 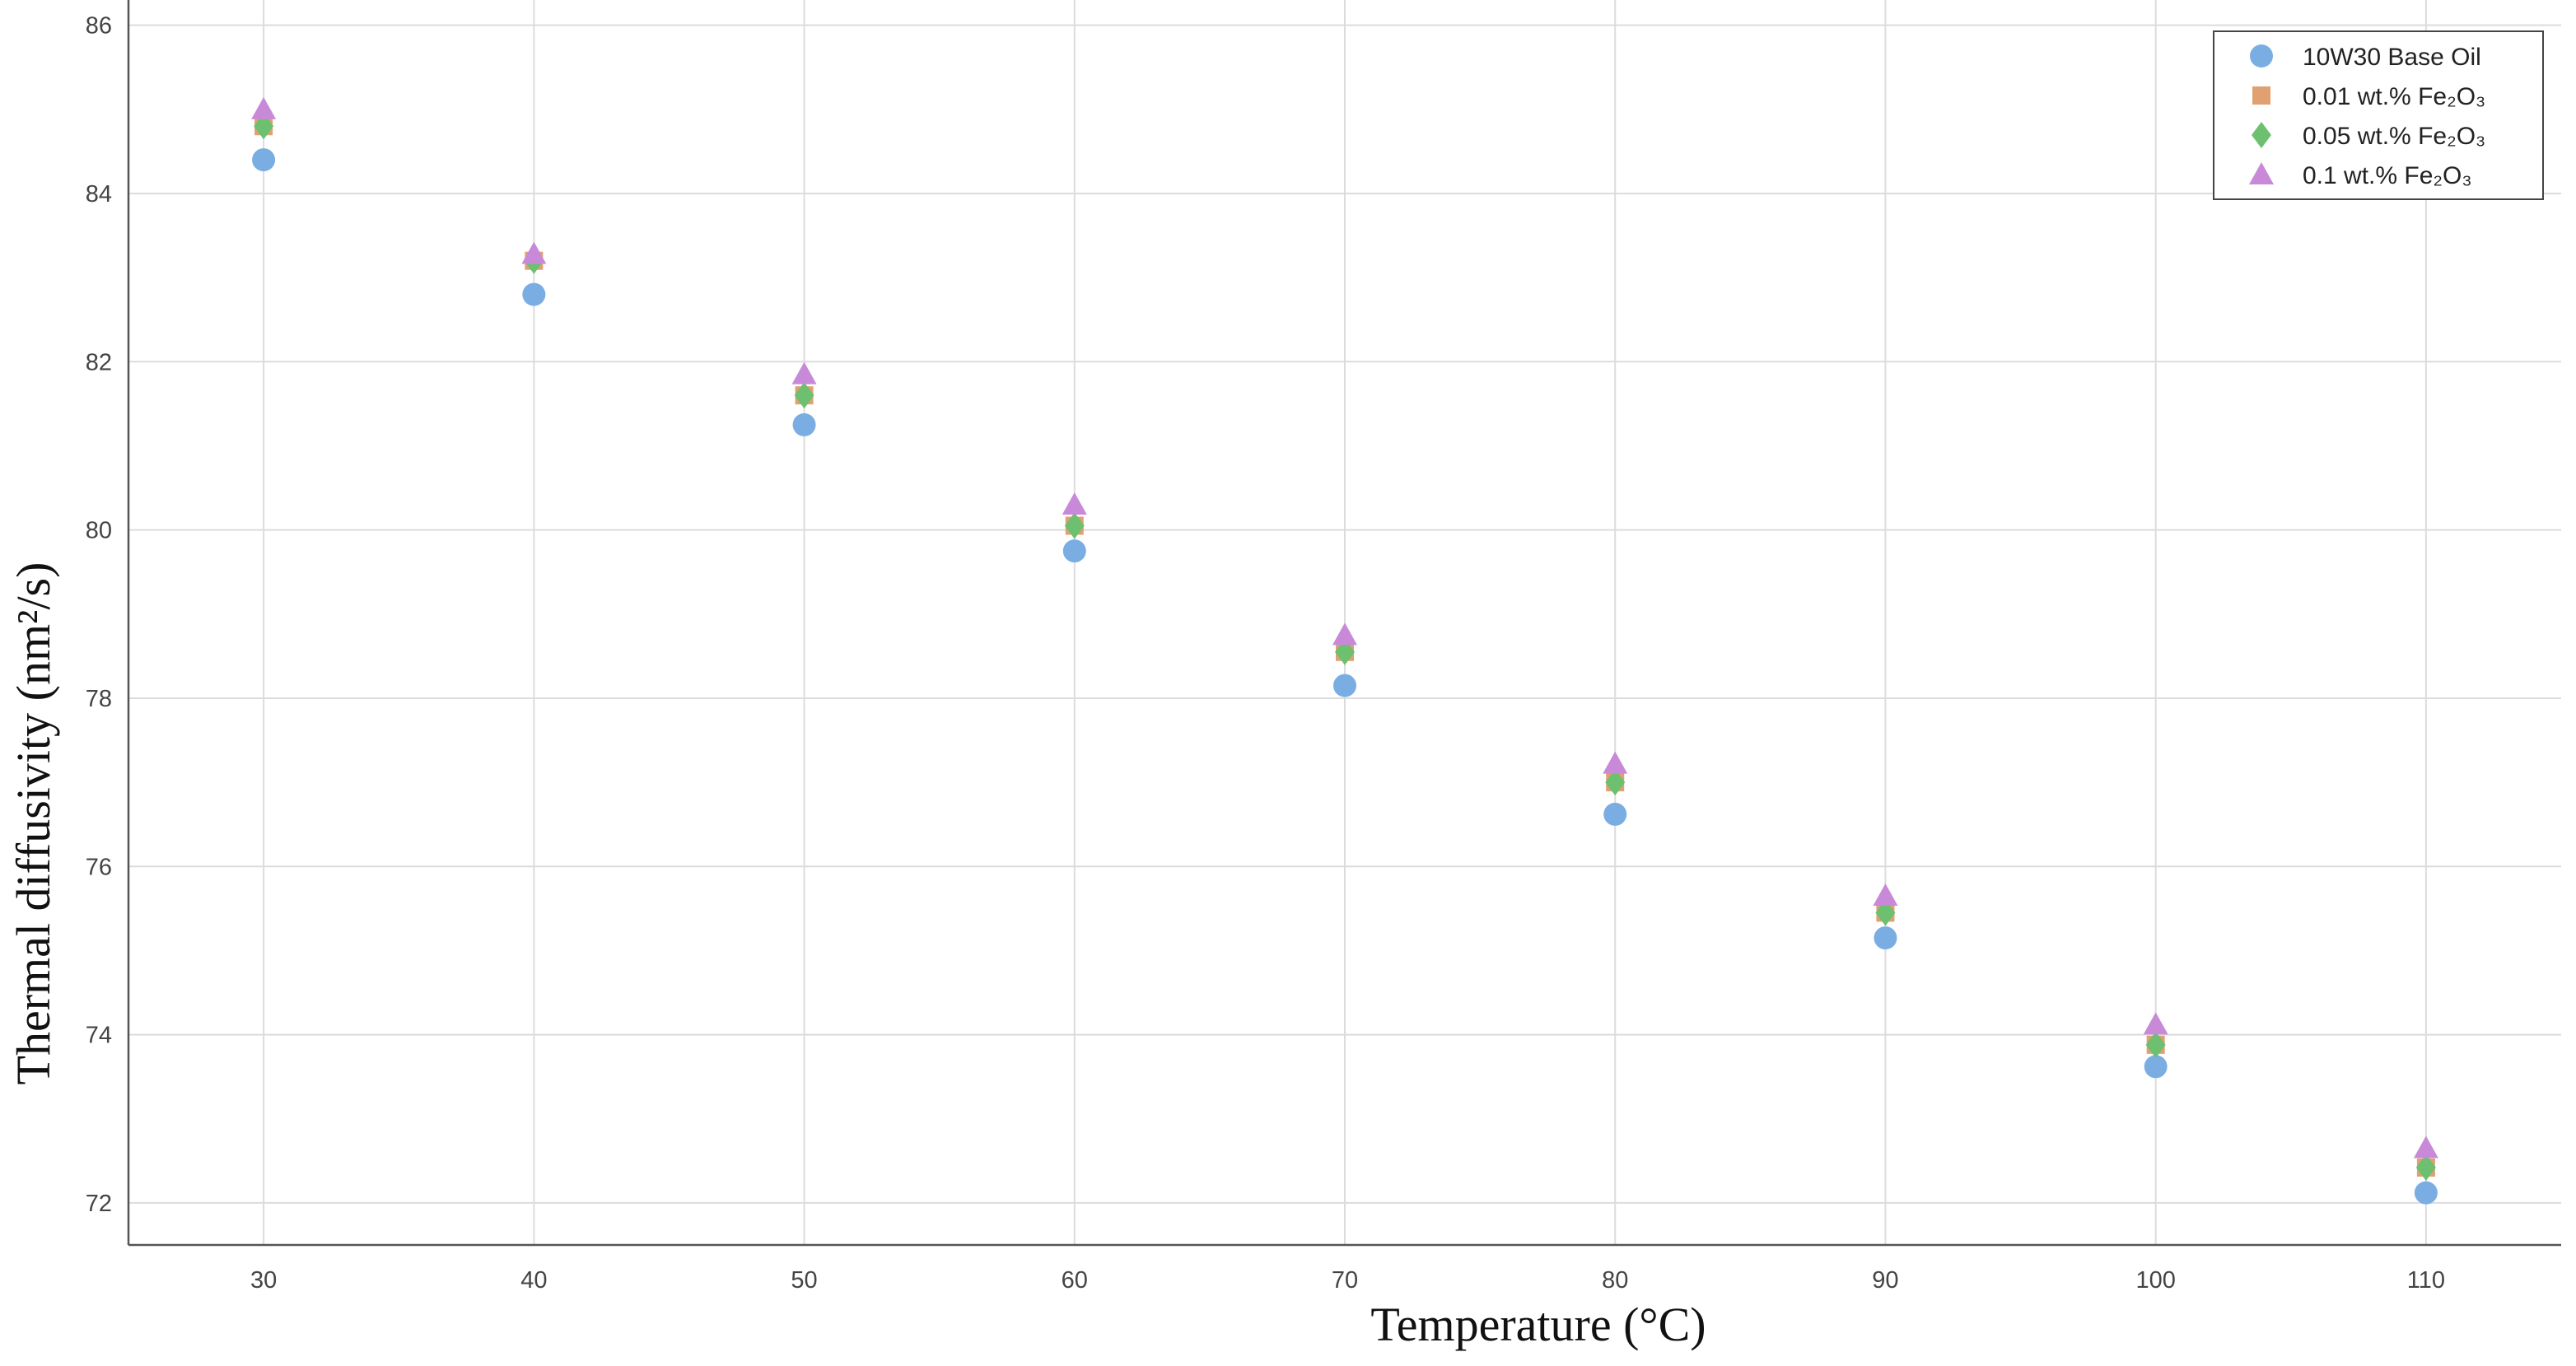 What do you see at coordinates (99, 362) in the screenshot?
I see `y-tick-label: 82` at bounding box center [99, 362].